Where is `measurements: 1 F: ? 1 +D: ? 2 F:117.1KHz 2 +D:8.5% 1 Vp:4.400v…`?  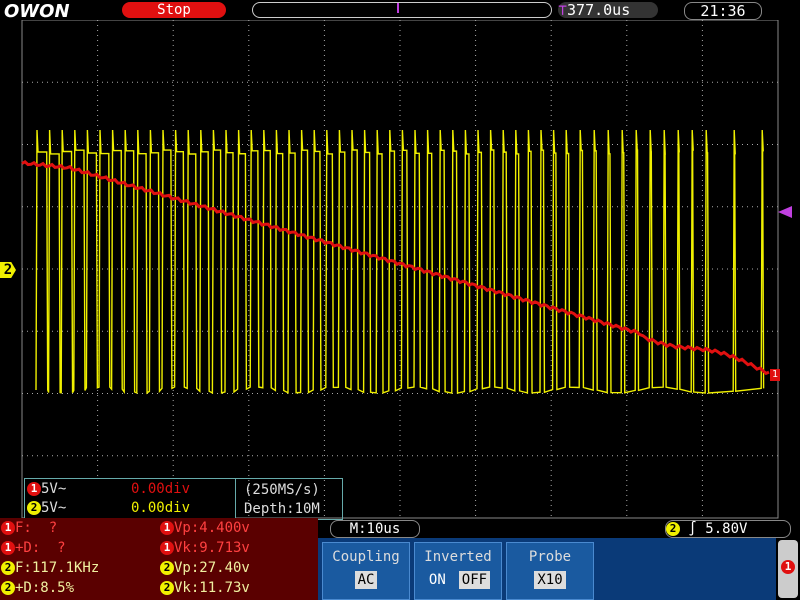
measurements: 1 F: ? 1 +D: ? 2 F:117.1KHz 2 +D:8.5% 1 Vp:4.400v… is located at coordinates (159, 559).